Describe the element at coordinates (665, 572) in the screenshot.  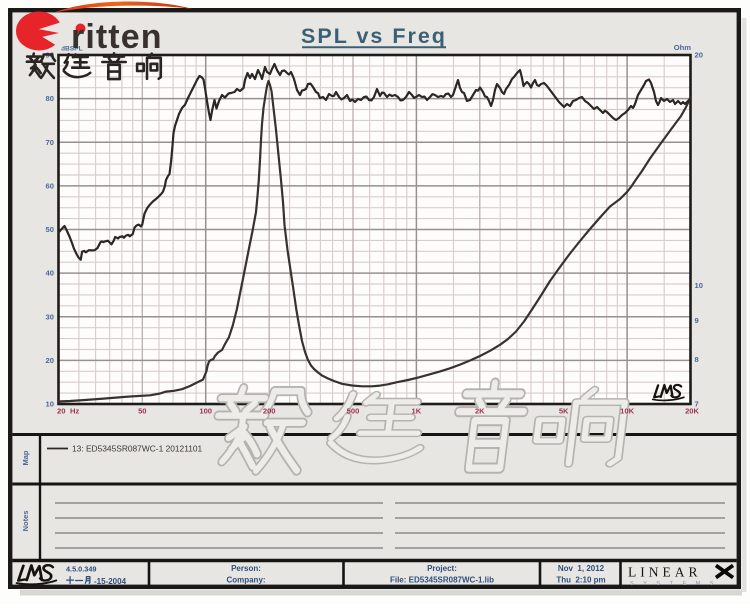
I see `svg-text: LINEAR` at that location.